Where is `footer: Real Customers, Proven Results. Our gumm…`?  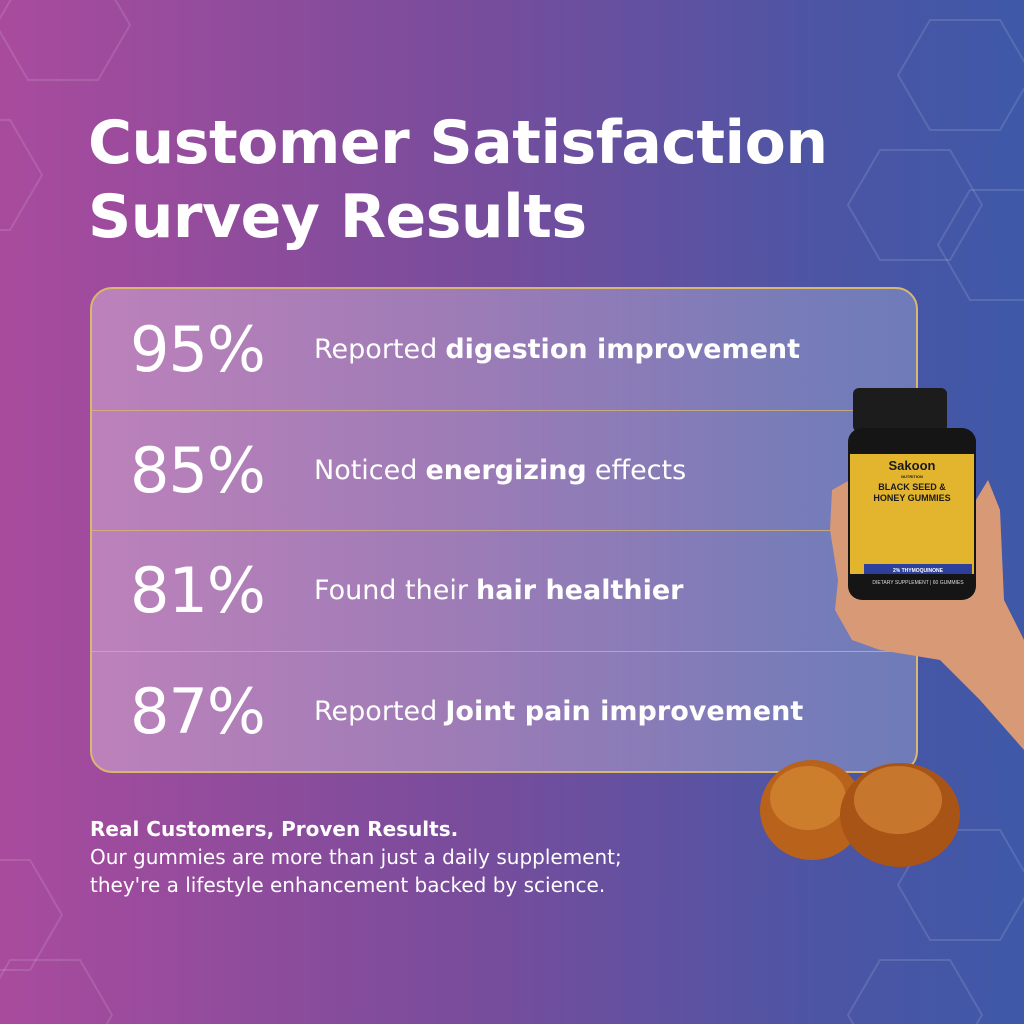
footer: Real Customers, Proven Results. Our gumm… is located at coordinates (356, 857).